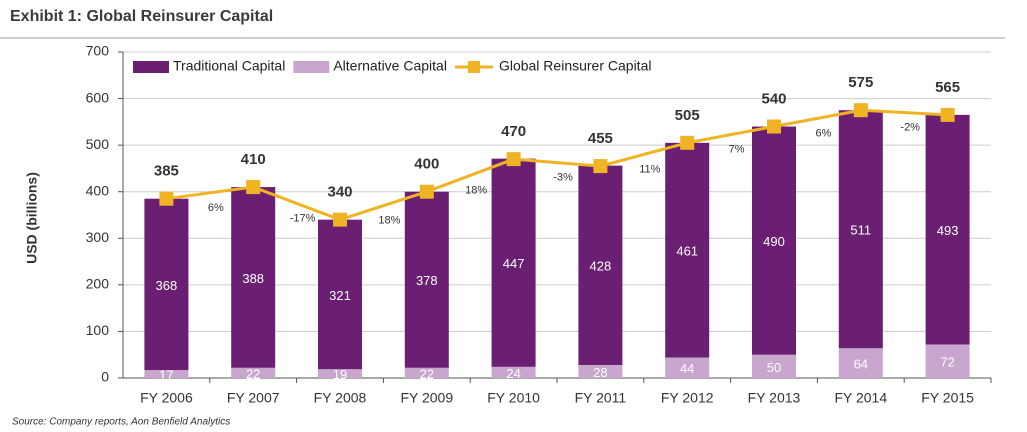 Image resolution: width=1027 pixels, height=432 pixels. I want to click on segment-label: 64, so click(861, 364).